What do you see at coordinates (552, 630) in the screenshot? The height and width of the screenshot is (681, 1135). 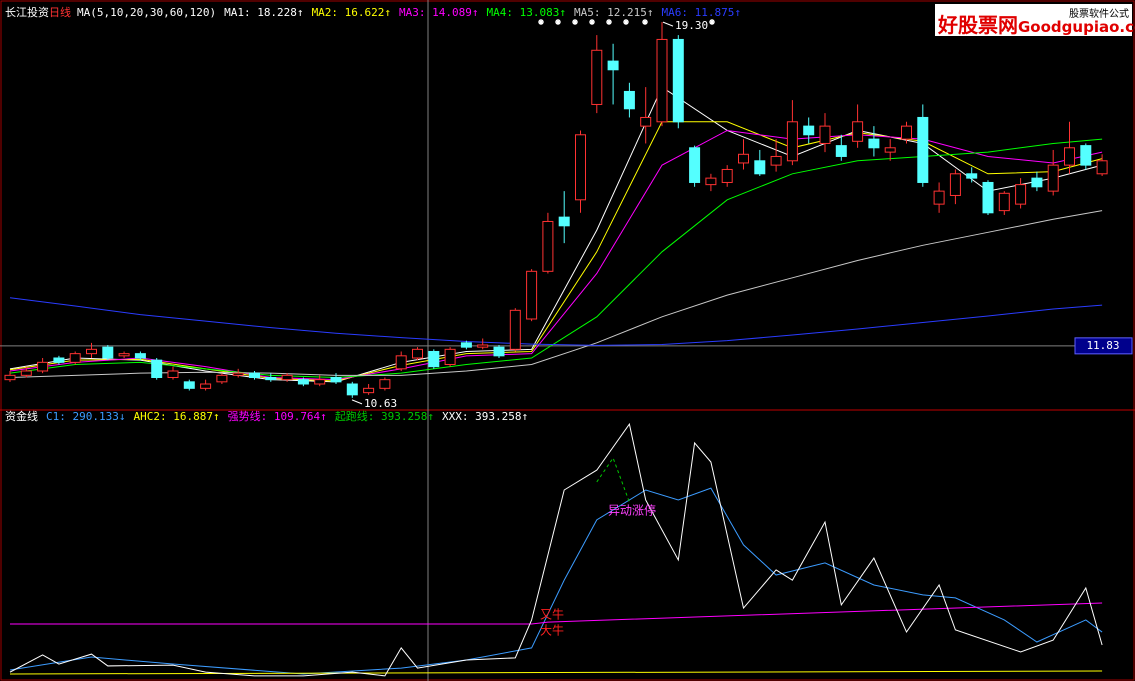 I see `annotation: 大牛` at bounding box center [552, 630].